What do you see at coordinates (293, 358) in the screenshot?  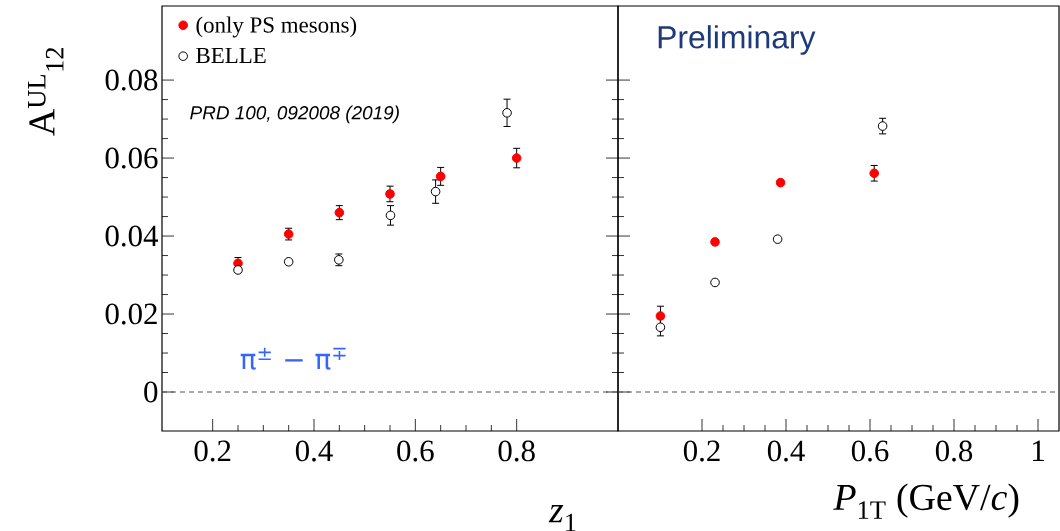 I see `annotation: π$^{±}$ − π$^{∓}$` at bounding box center [293, 358].